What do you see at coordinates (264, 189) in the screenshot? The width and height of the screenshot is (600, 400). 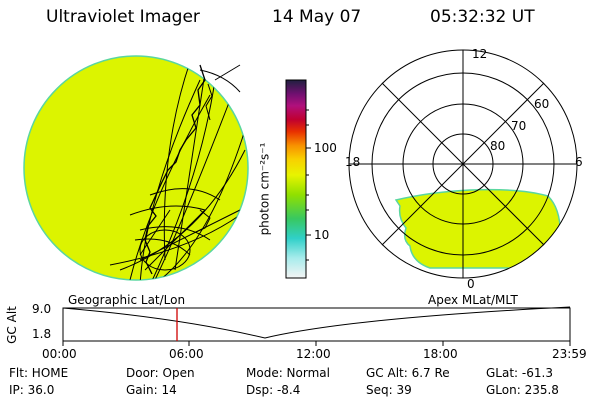 I see `colorbar-unit-label: photon cm⁻²s⁻¹` at bounding box center [264, 189].